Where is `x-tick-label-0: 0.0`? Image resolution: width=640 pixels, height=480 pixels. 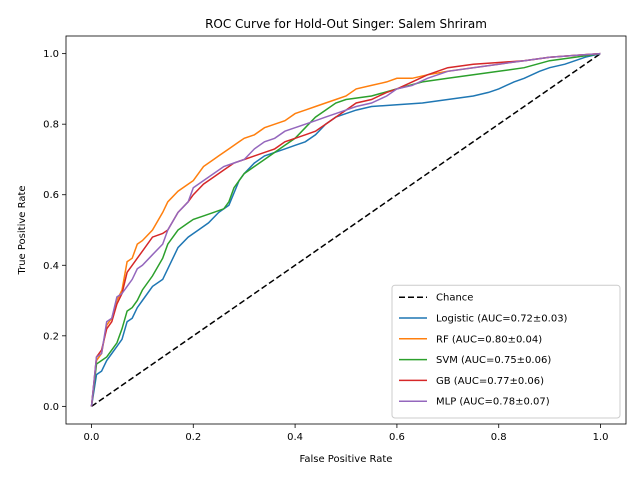 x-tick-label-0: 0.0 is located at coordinates (92, 437).